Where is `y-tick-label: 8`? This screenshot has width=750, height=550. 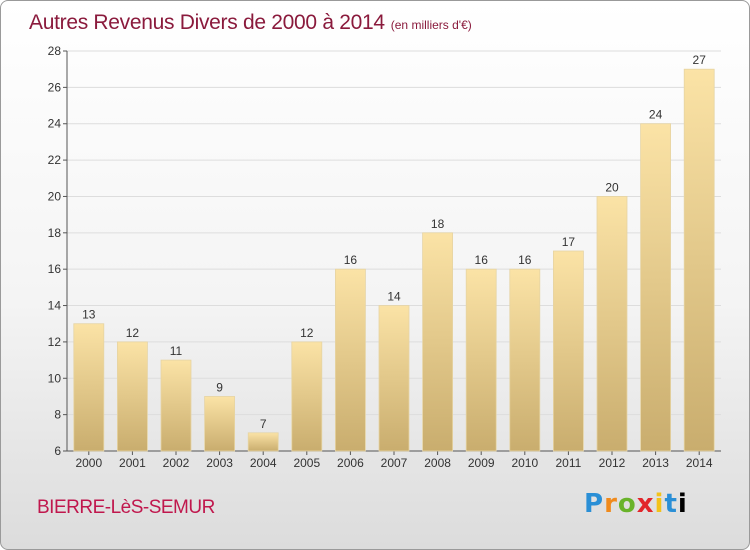 y-tick-label: 8 is located at coordinates (57, 415).